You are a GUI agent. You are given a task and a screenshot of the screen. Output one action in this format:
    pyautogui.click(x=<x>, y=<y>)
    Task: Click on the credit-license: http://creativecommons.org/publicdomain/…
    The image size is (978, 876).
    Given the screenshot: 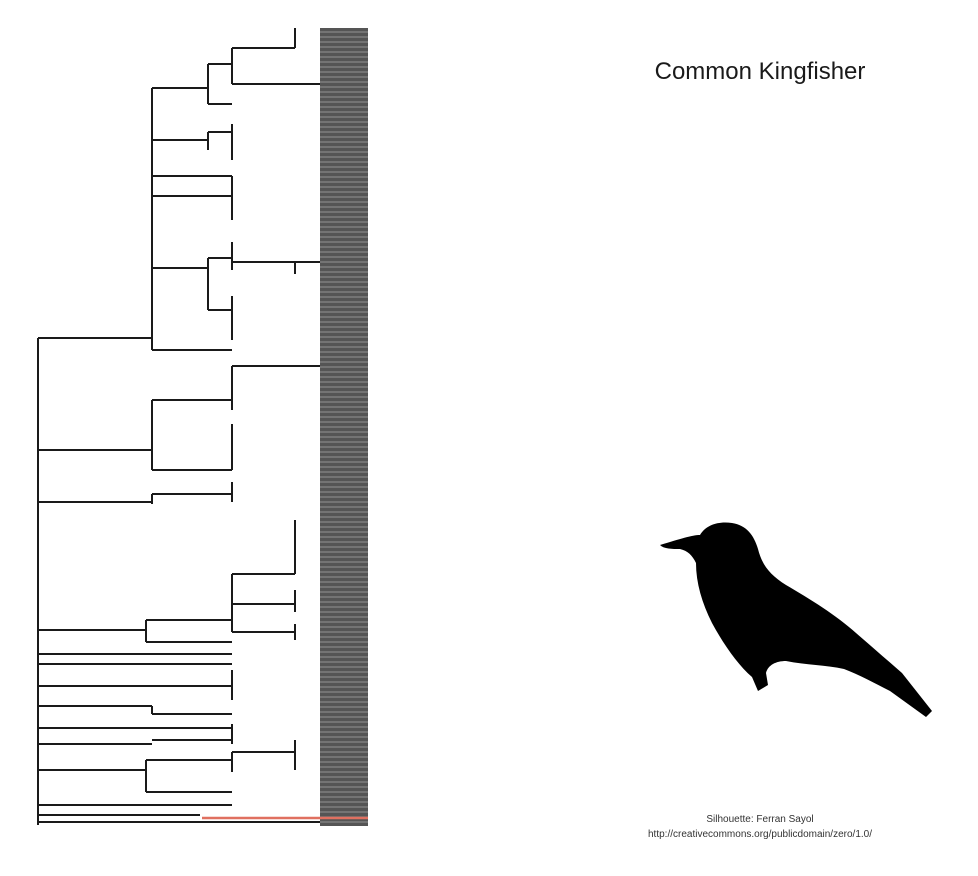 What is the action you would take?
    pyautogui.click(x=760, y=834)
    